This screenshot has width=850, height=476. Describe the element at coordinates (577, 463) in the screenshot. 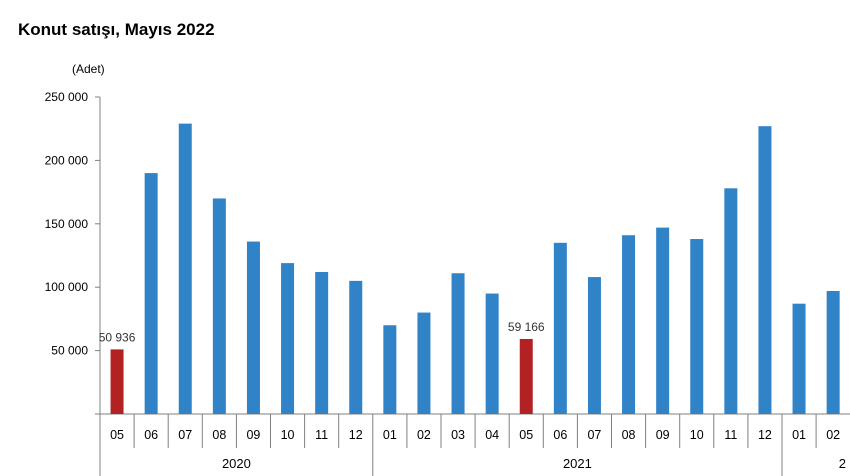

I see `year-label: 2021` at that location.